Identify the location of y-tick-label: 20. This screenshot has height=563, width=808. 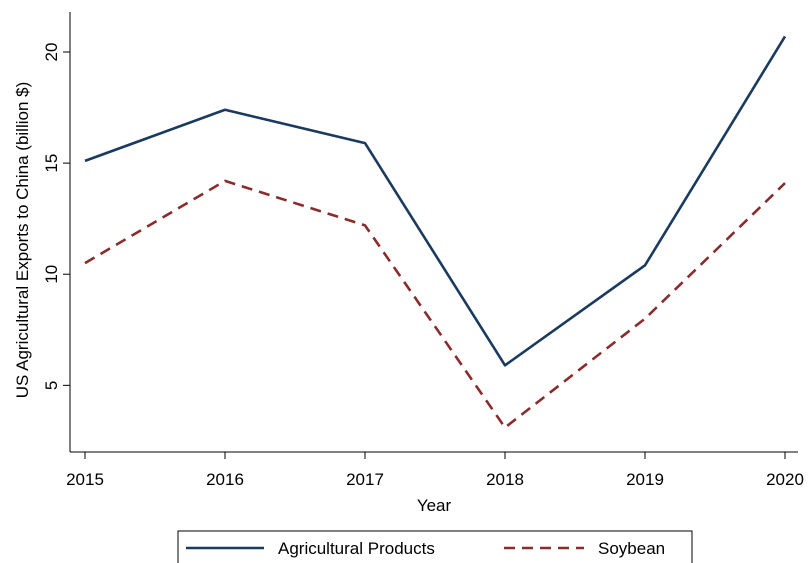
(51, 52).